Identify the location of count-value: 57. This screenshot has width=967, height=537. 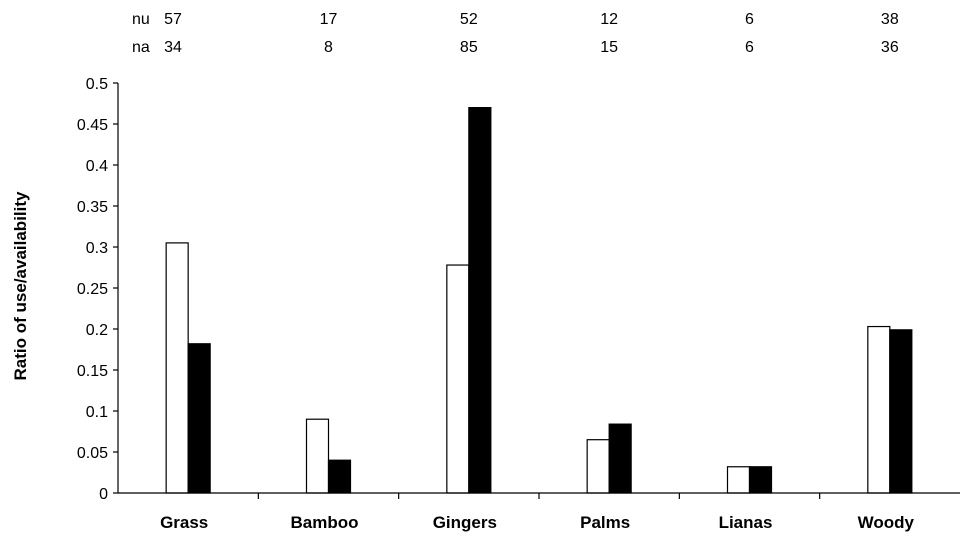
(173, 19).